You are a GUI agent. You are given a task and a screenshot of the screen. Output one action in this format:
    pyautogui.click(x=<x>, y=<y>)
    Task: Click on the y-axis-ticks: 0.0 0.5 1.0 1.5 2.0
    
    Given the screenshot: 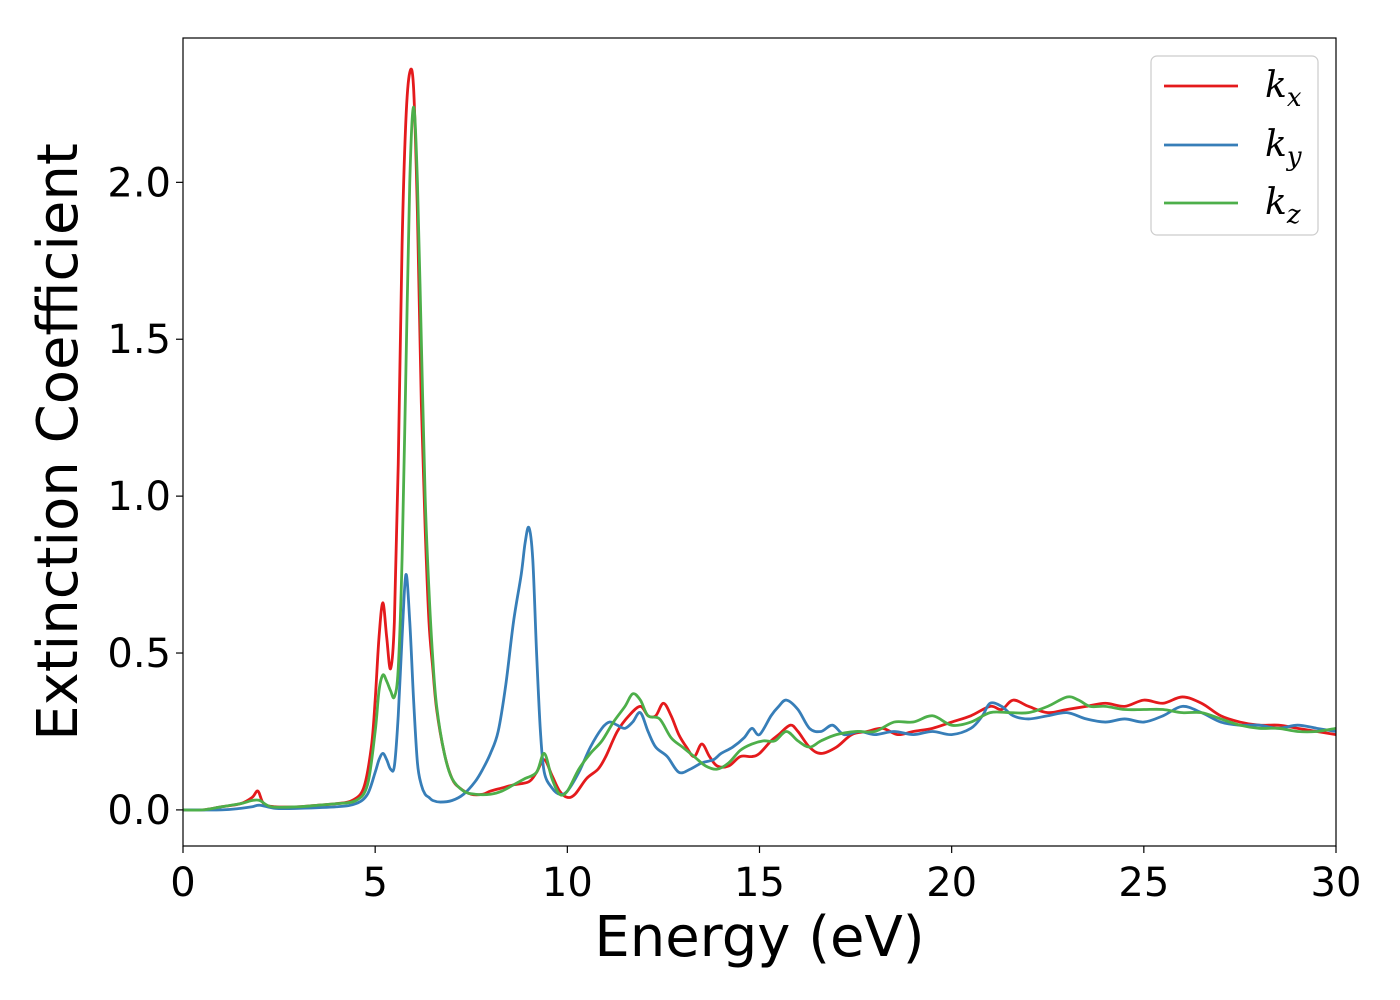 What is the action you would take?
    pyautogui.click(x=145, y=497)
    